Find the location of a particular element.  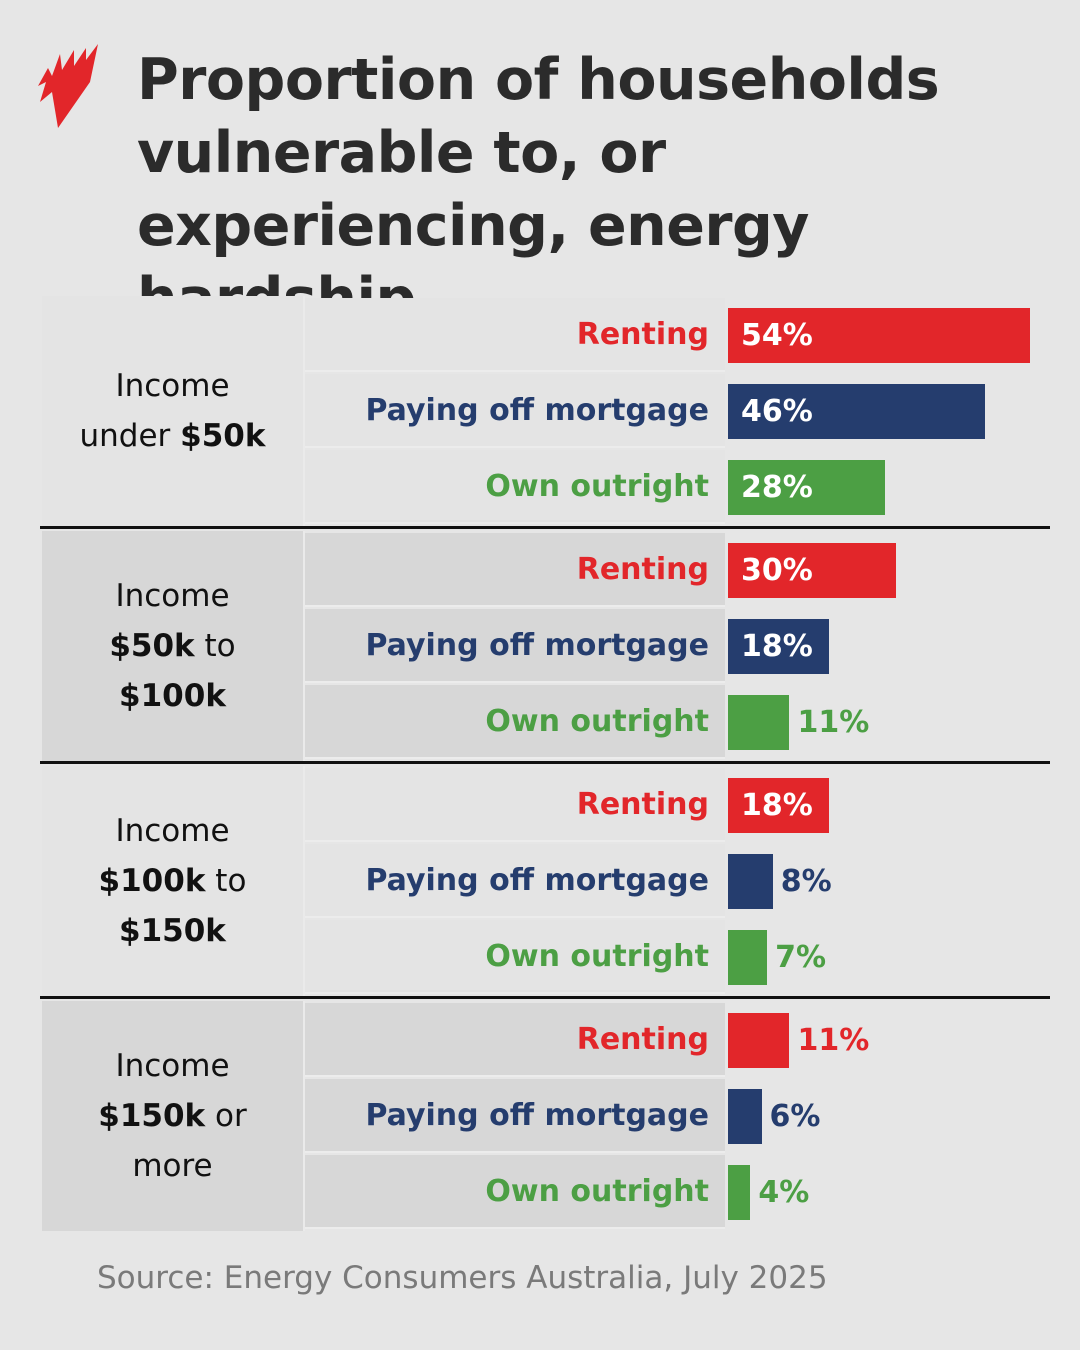

income-group-label: Income $50k to $100k is located at coordinates (173, 646).